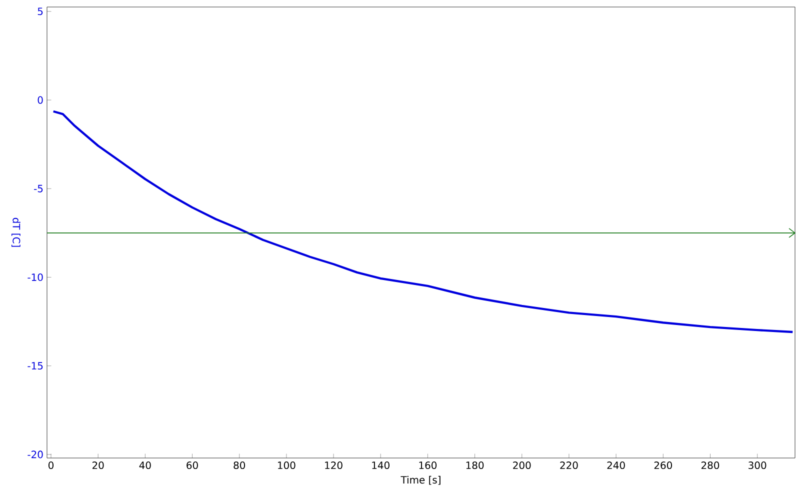 The height and width of the screenshot is (504, 800). I want to click on x-tick-label: 100, so click(287, 466).